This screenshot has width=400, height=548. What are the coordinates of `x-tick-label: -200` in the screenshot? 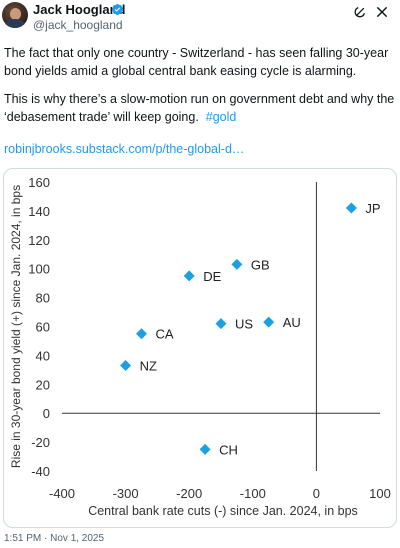 It's located at (189, 493).